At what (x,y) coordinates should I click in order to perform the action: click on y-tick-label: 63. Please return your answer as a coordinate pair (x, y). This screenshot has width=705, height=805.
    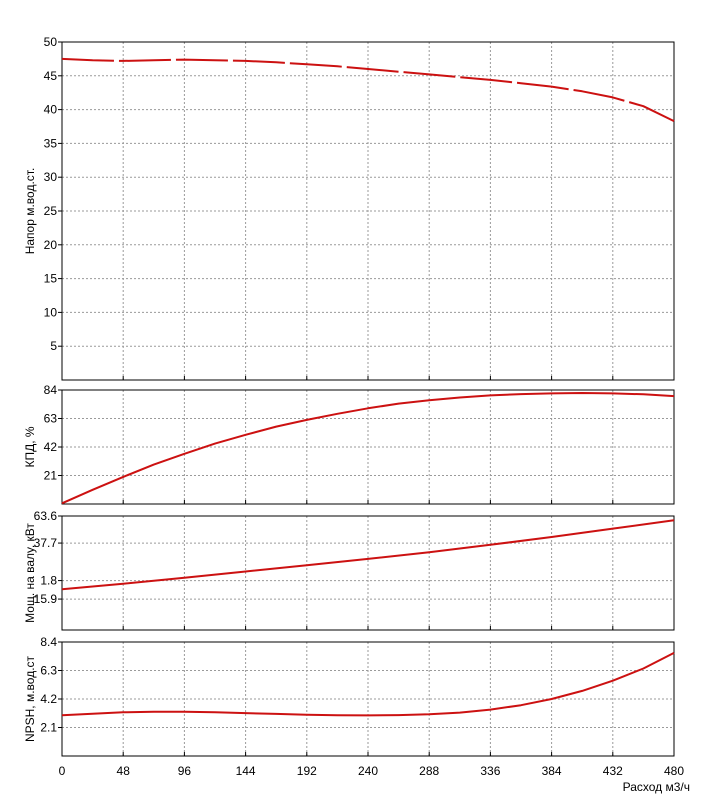
    Looking at the image, I should click on (51, 419).